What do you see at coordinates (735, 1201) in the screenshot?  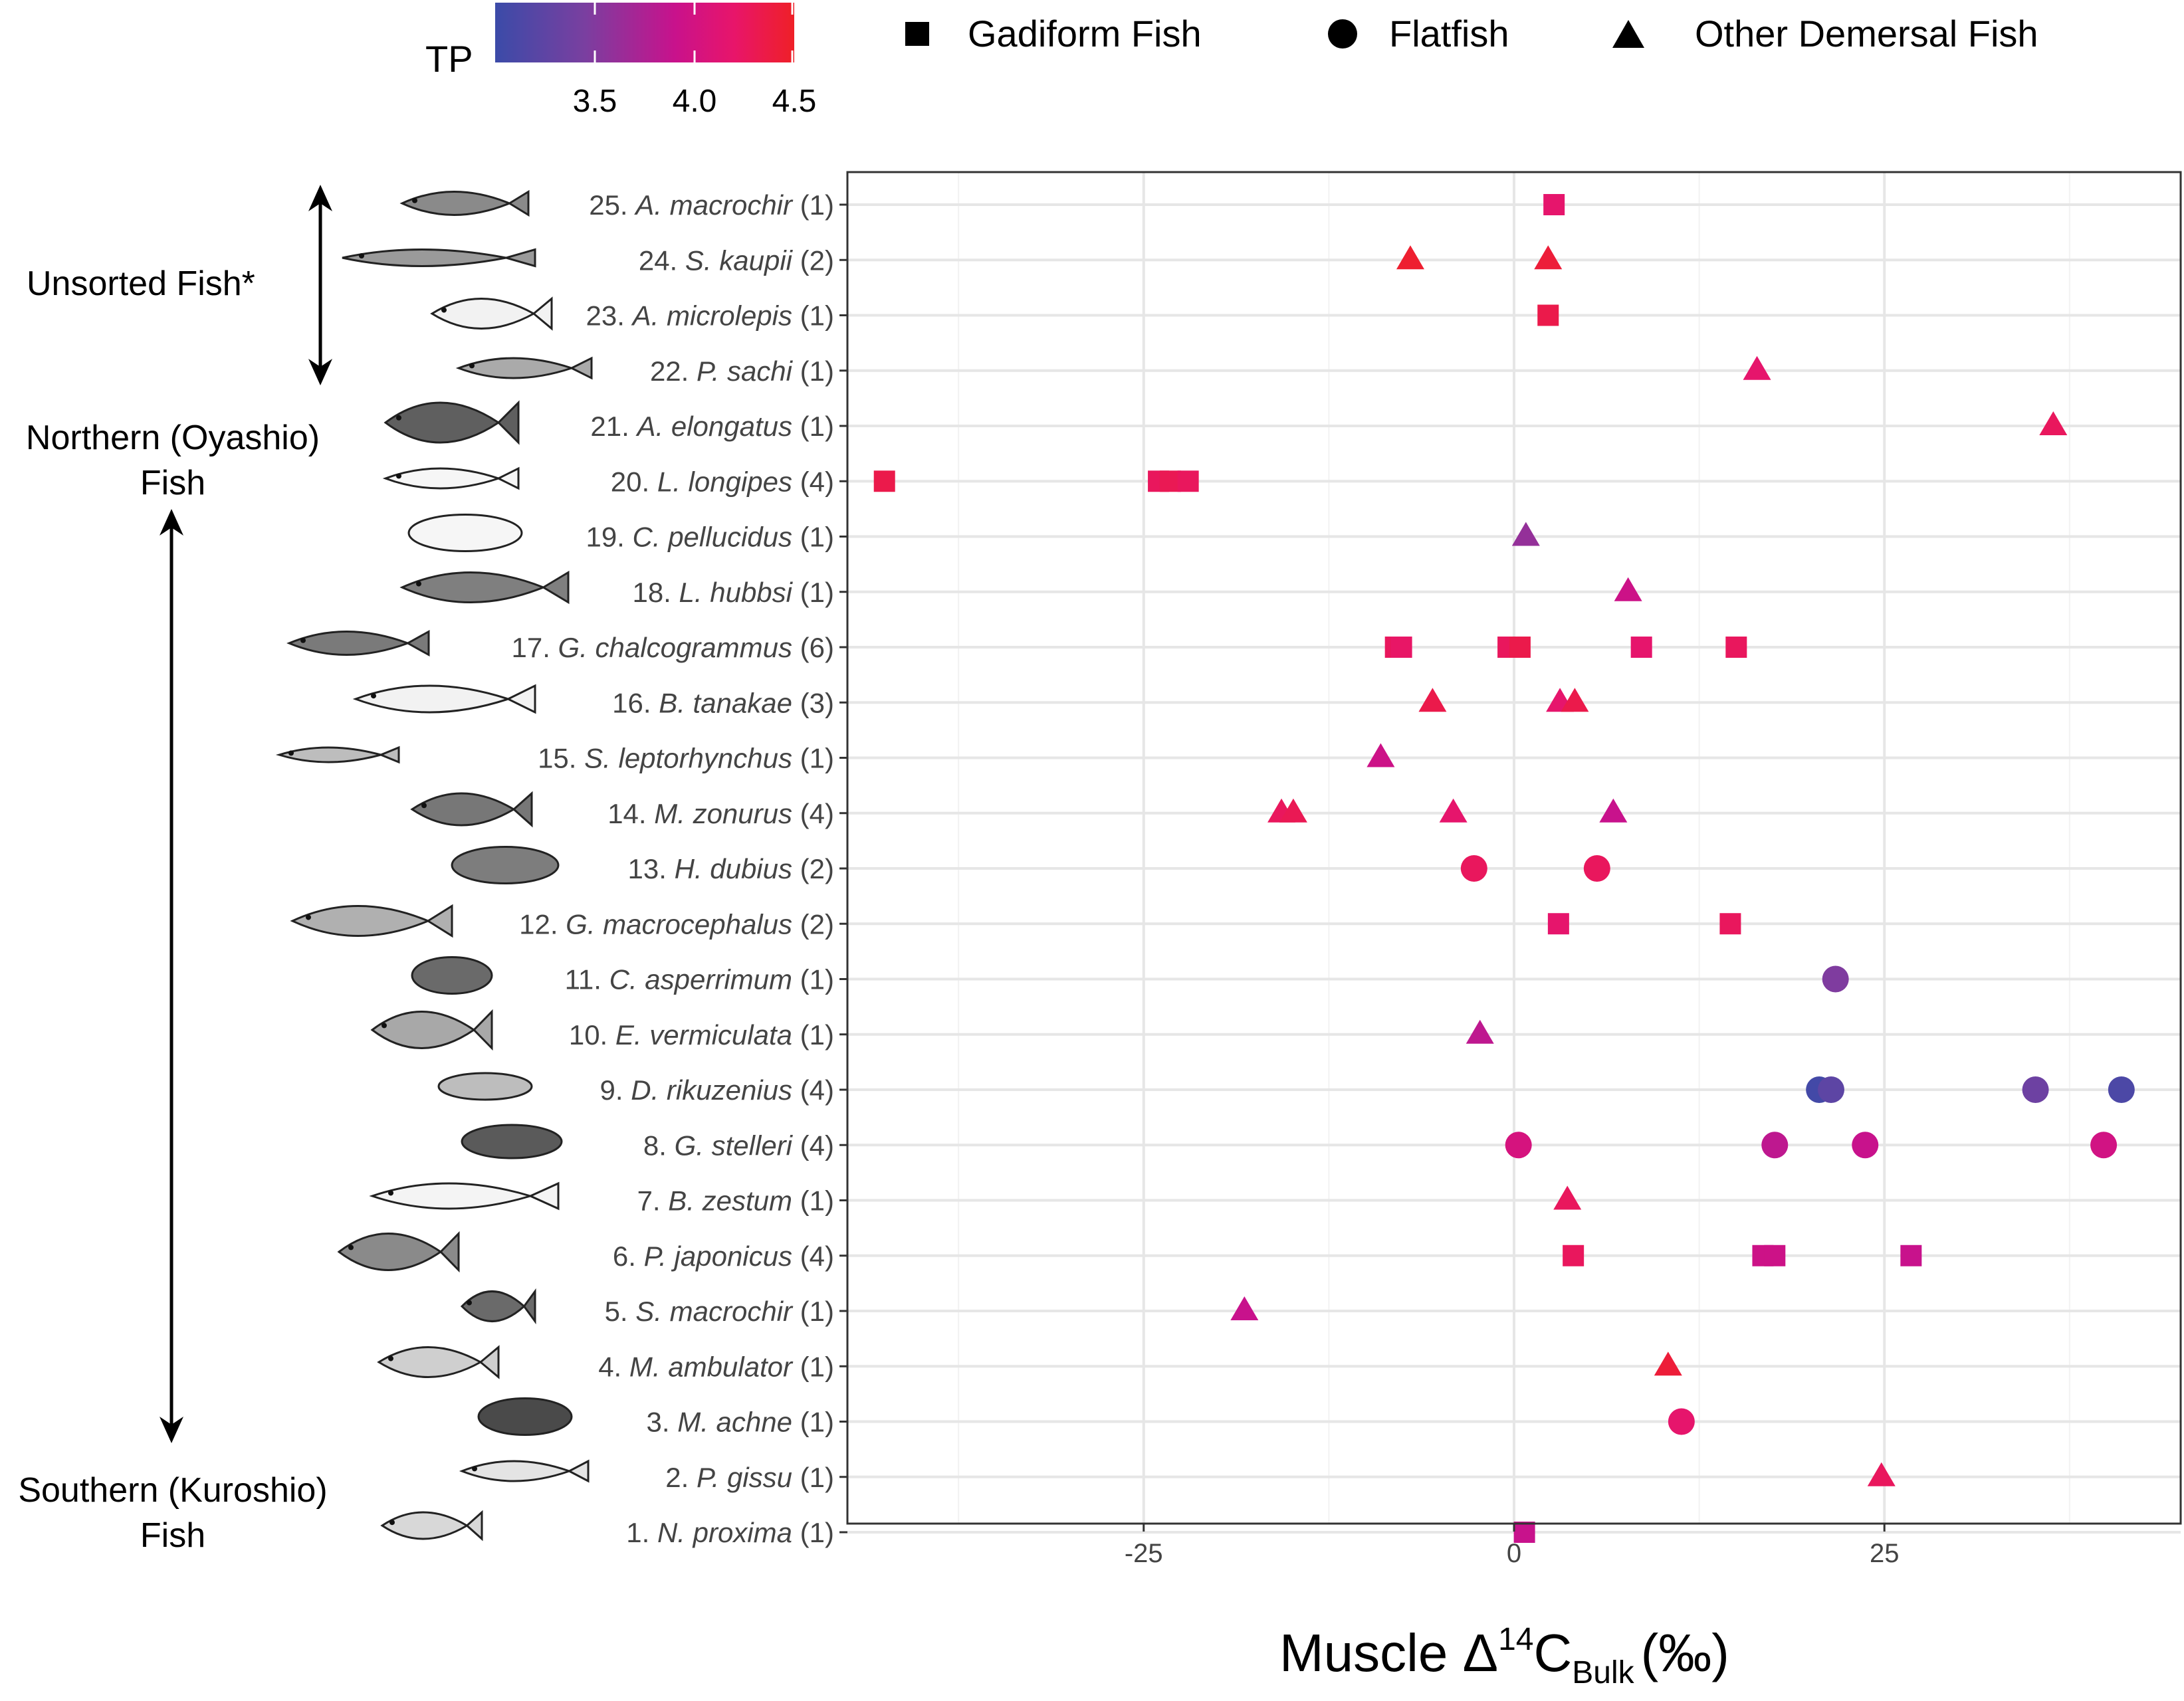 I see `species-label: 7. B. zestum (1)` at bounding box center [735, 1201].